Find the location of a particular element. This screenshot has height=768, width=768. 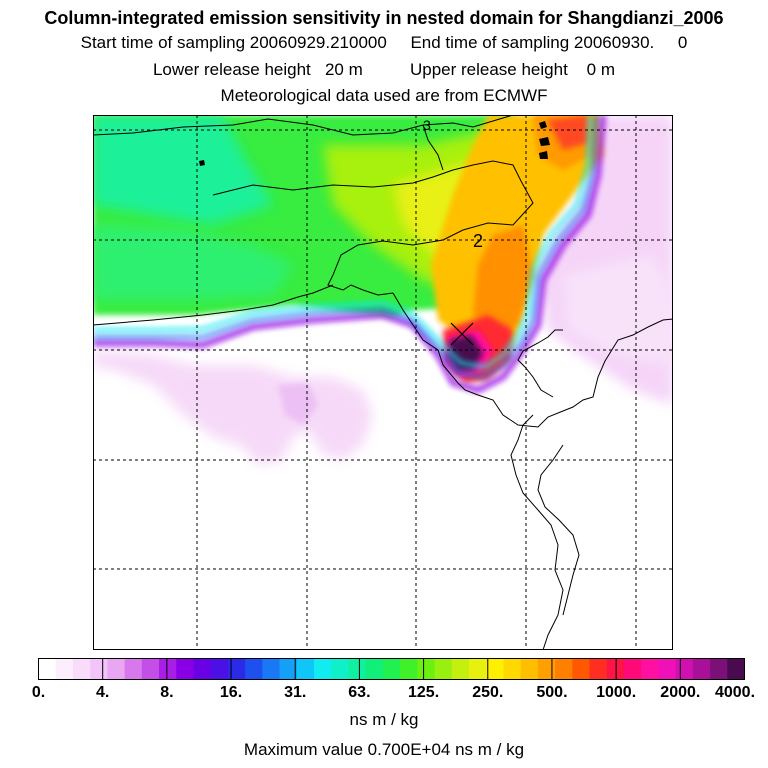

coastline-korea is located at coordinates (537, 532).